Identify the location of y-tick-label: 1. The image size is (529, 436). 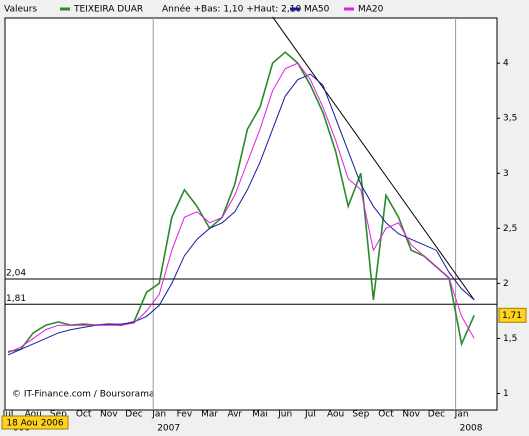
(506, 394).